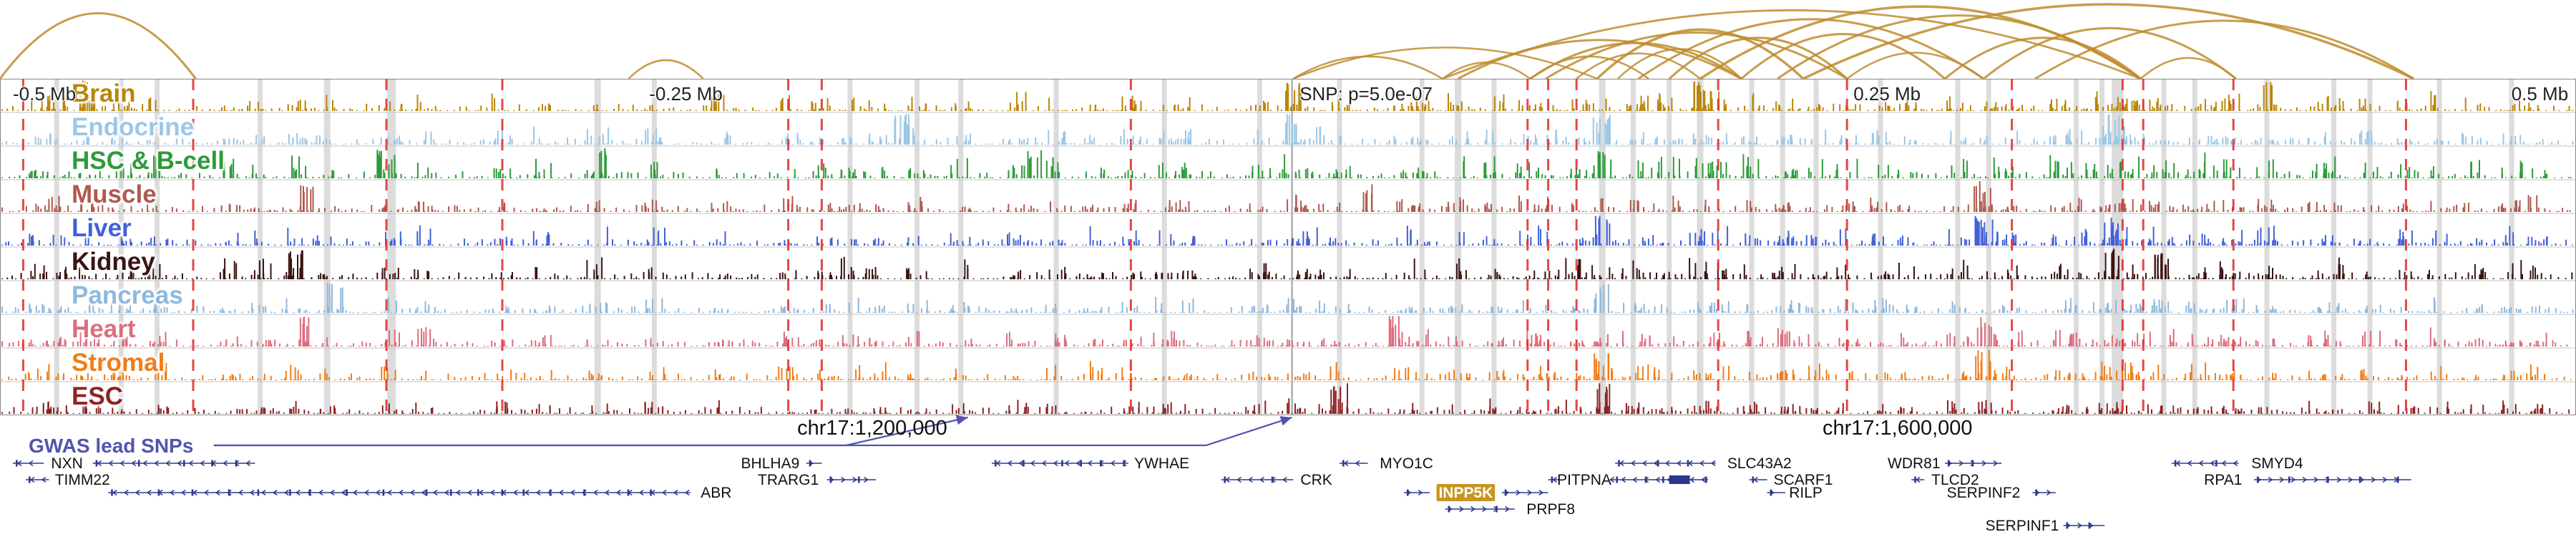 The height and width of the screenshot is (537, 2576). I want to click on axis-label: 0.5 Mb, so click(2540, 94).